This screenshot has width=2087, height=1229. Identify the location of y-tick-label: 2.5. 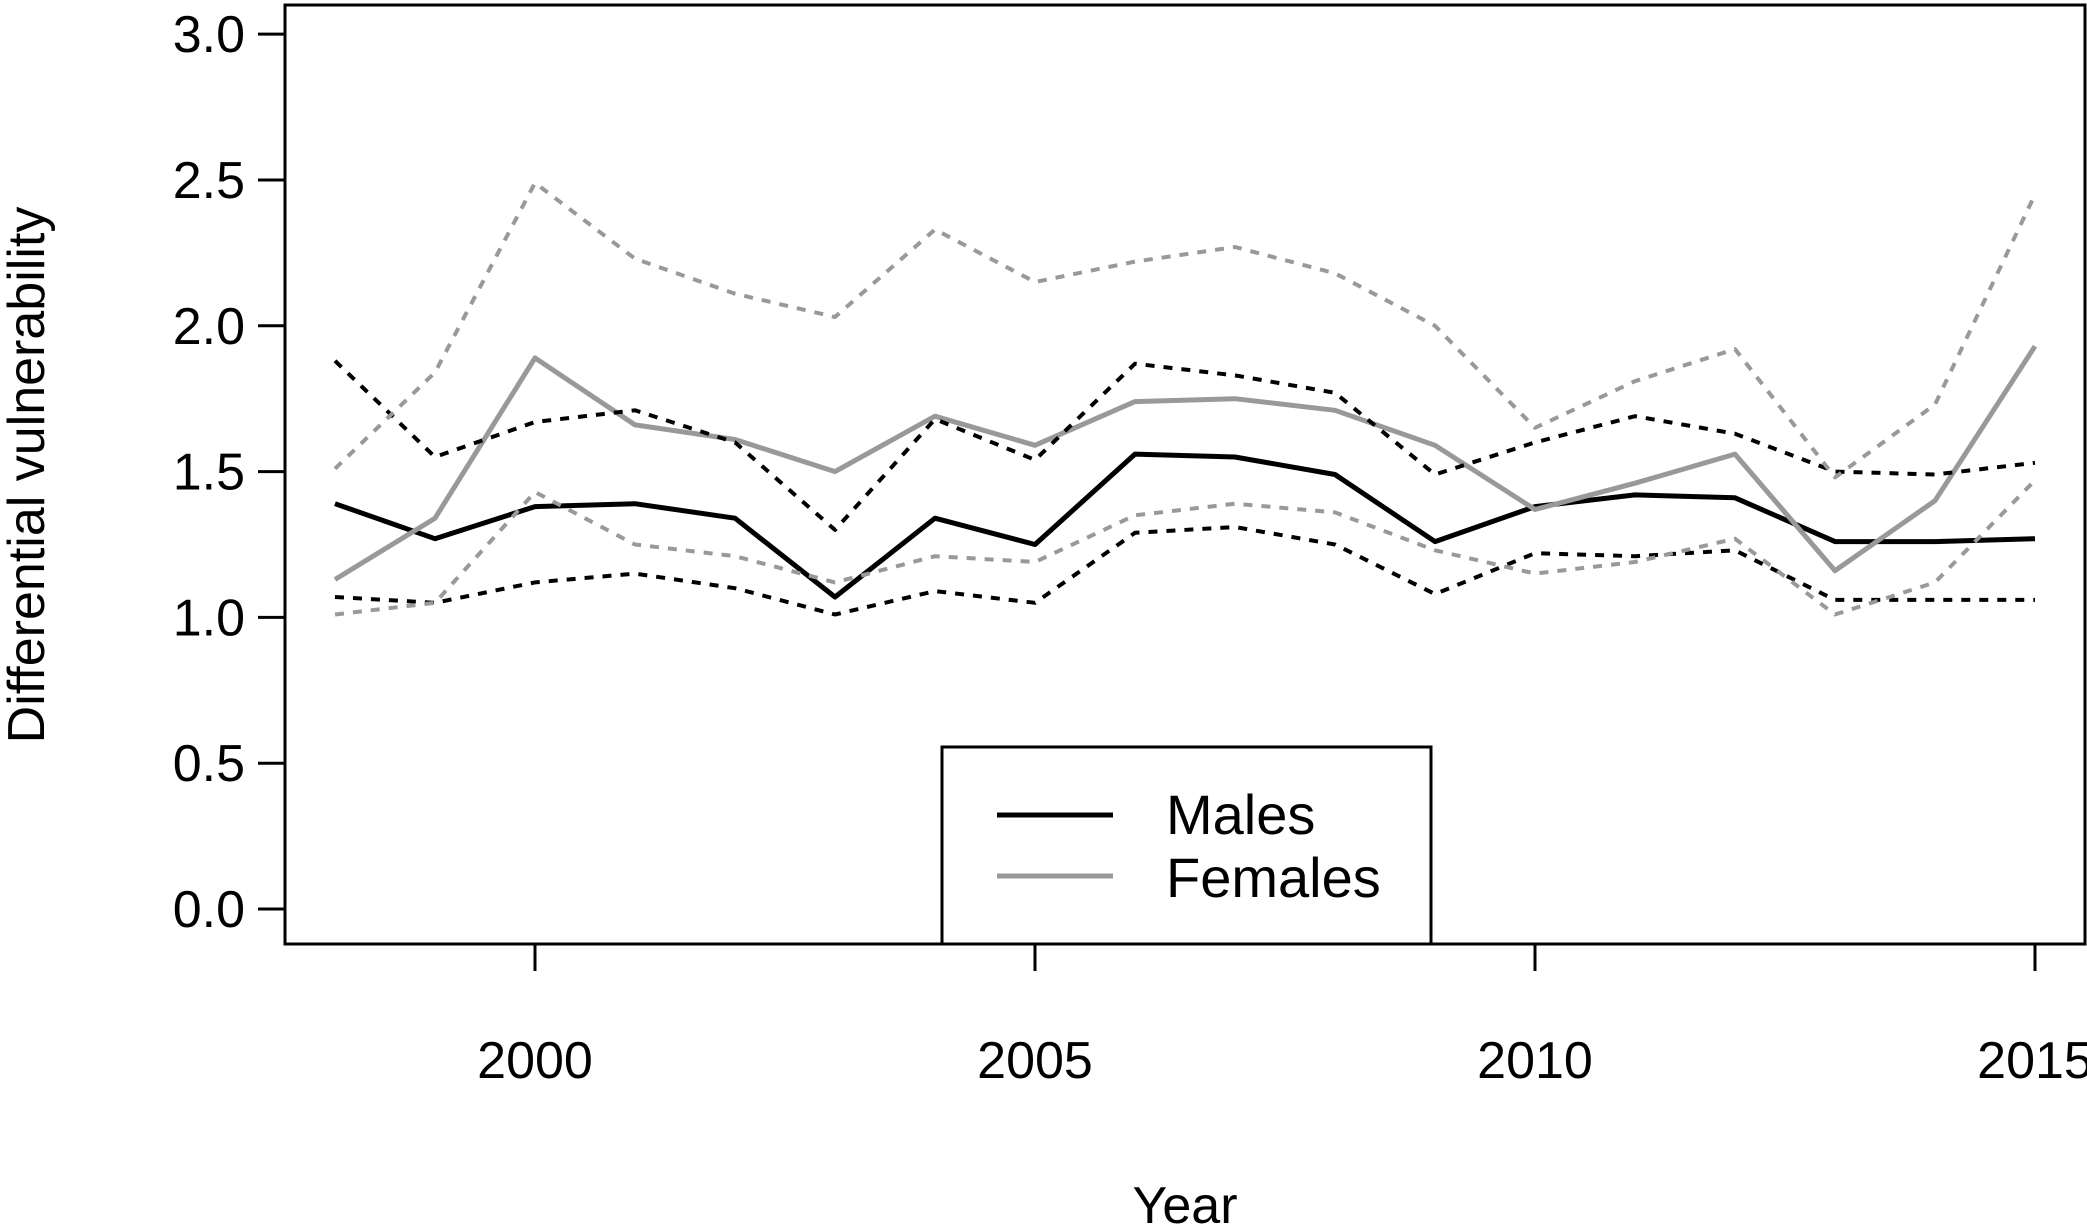
(209, 181).